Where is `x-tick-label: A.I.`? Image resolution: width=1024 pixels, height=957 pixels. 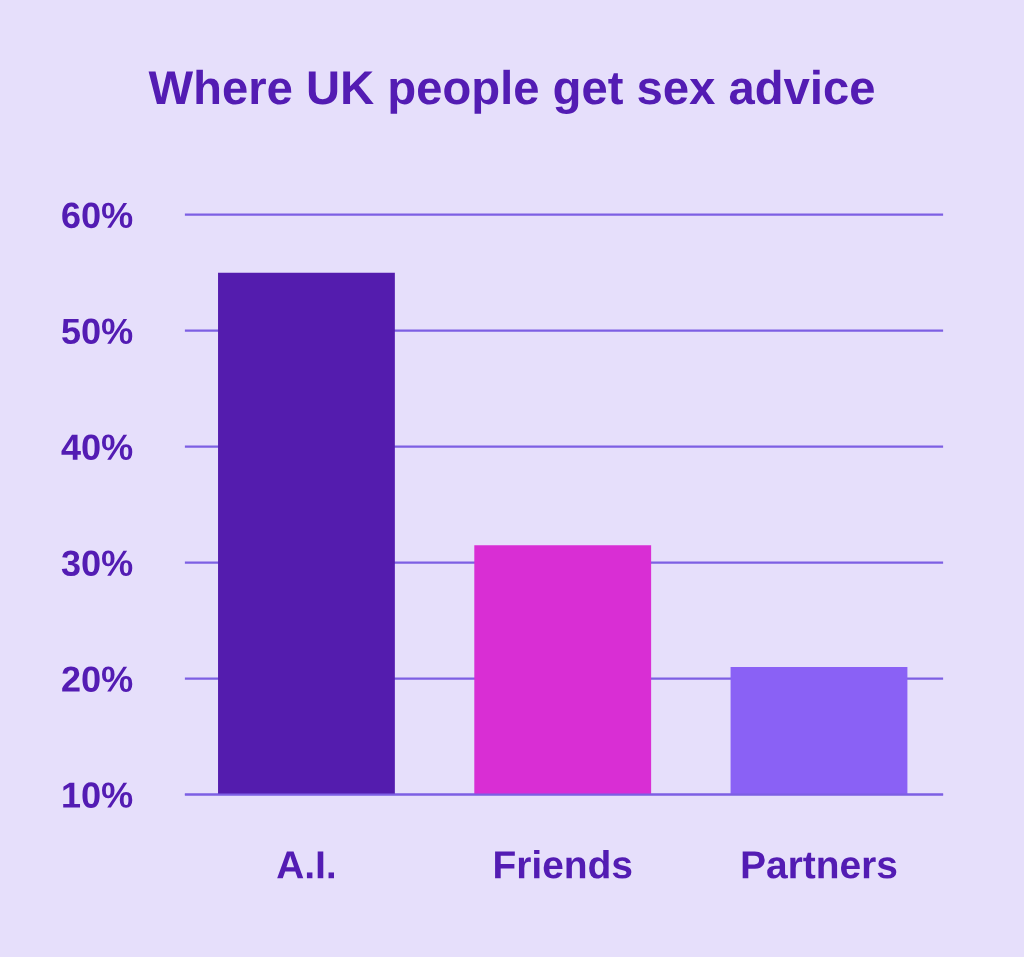
x-tick-label: A.I. is located at coordinates (306, 865).